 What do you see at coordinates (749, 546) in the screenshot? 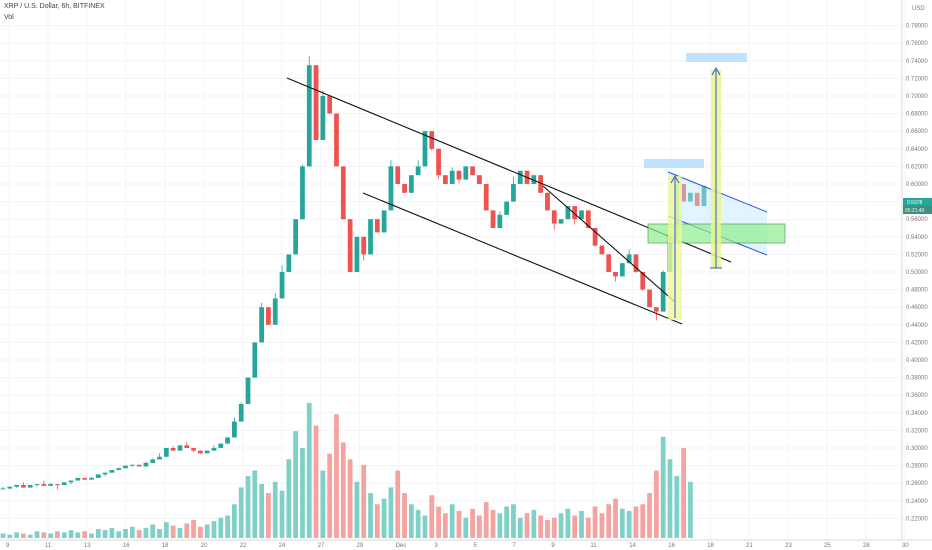
I see `x-tick-label: 21` at bounding box center [749, 546].